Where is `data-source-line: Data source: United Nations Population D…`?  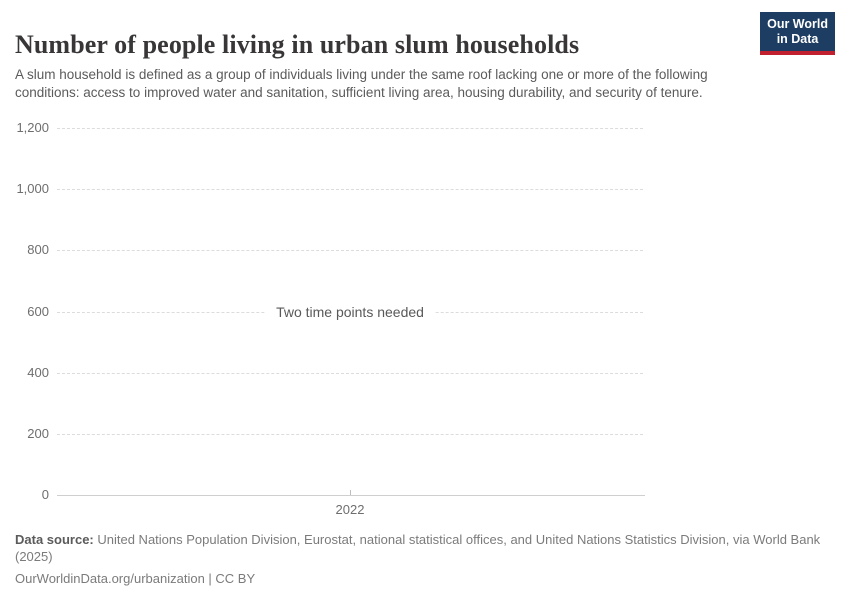
data-source-line: Data source: United Nations Population D… is located at coordinates (425, 548).